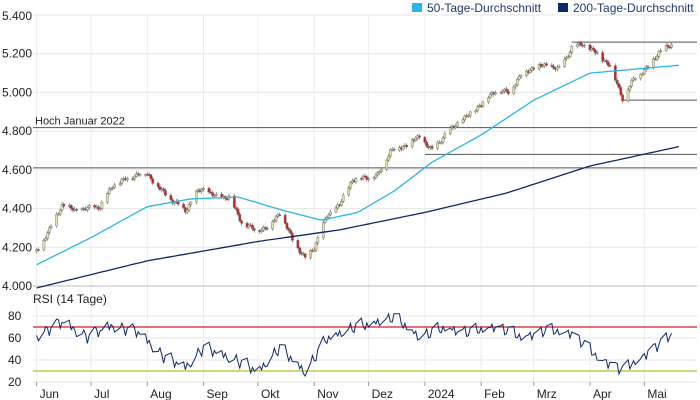 This screenshot has width=700, height=400. I want to click on legend-label: 200-Tage-Durchschnitt, so click(633, 8).